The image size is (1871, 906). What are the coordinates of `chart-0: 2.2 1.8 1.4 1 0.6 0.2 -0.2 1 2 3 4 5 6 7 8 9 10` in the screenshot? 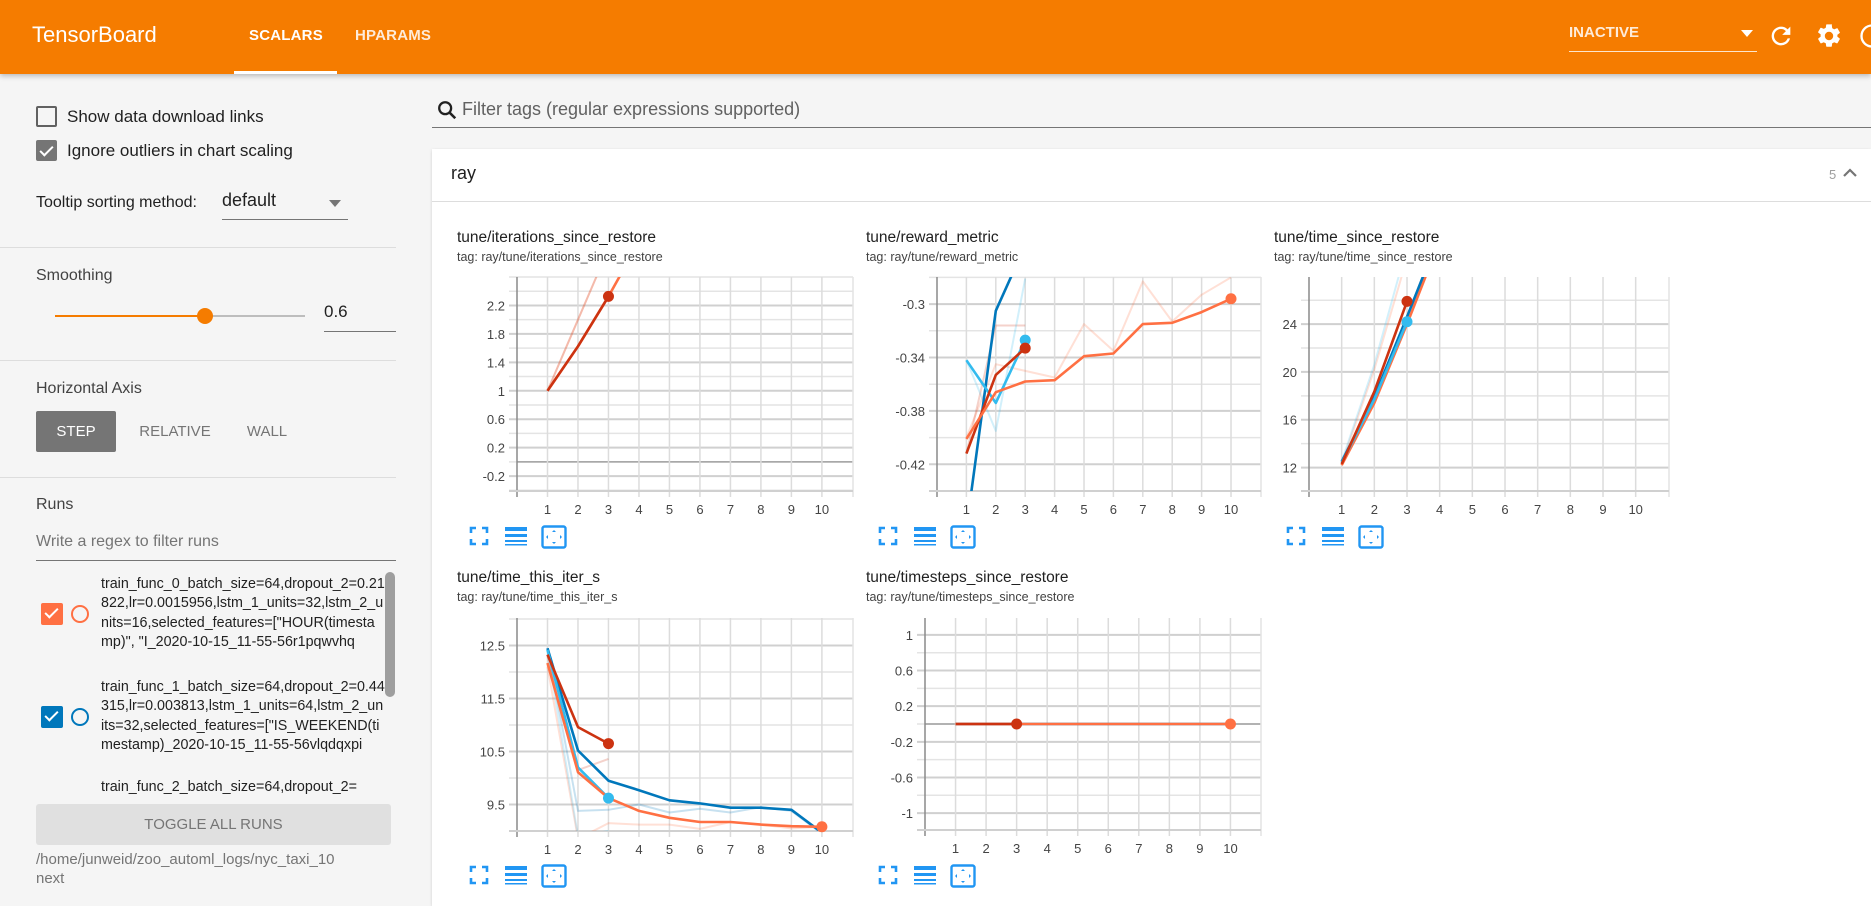 It's located at (668, 258).